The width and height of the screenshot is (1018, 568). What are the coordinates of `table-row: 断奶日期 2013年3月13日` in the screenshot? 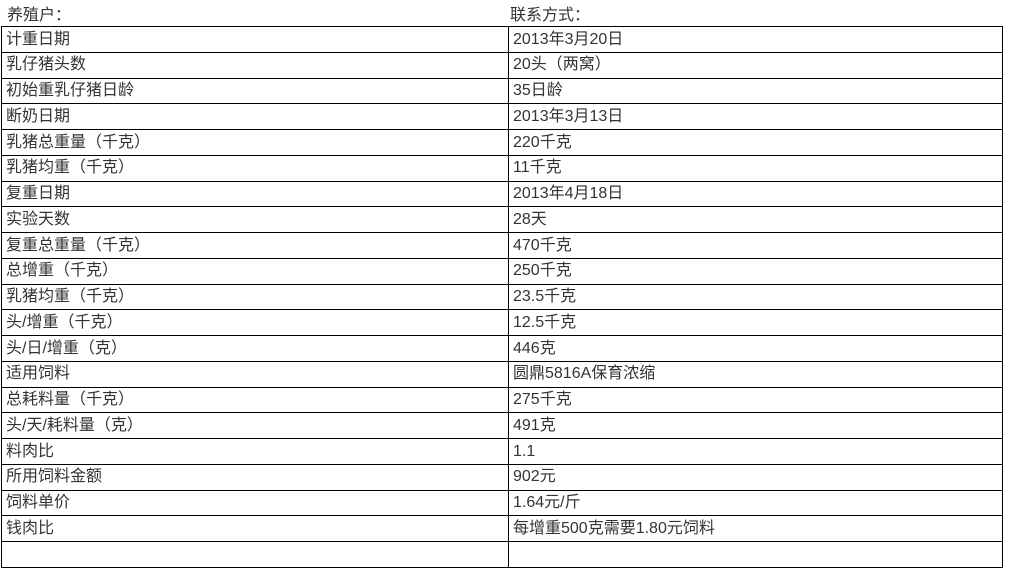 It's located at (502, 116).